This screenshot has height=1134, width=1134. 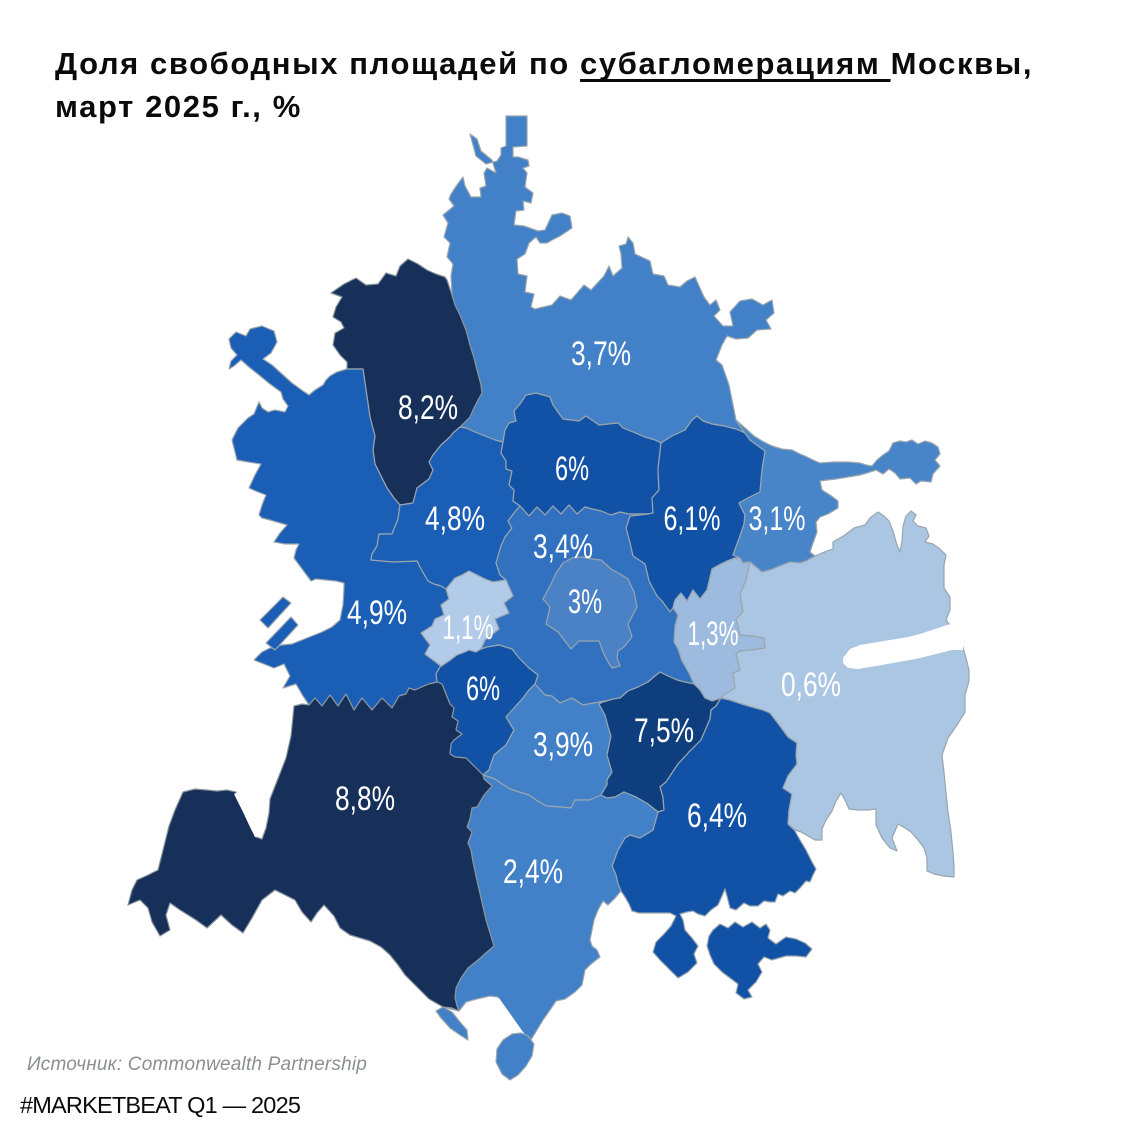 What do you see at coordinates (468, 628) in the screenshot?
I see `svg-text: 1,1%` at bounding box center [468, 628].